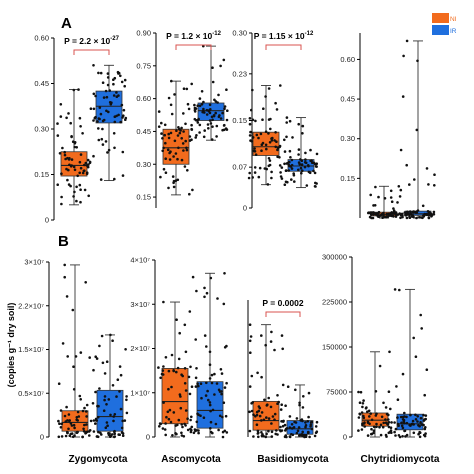 The width and height of the screenshot is (474, 474). I want to click on panel-a-chytridiomycota: 0.15 0.30 0.45 0.60, so click(388, 126).